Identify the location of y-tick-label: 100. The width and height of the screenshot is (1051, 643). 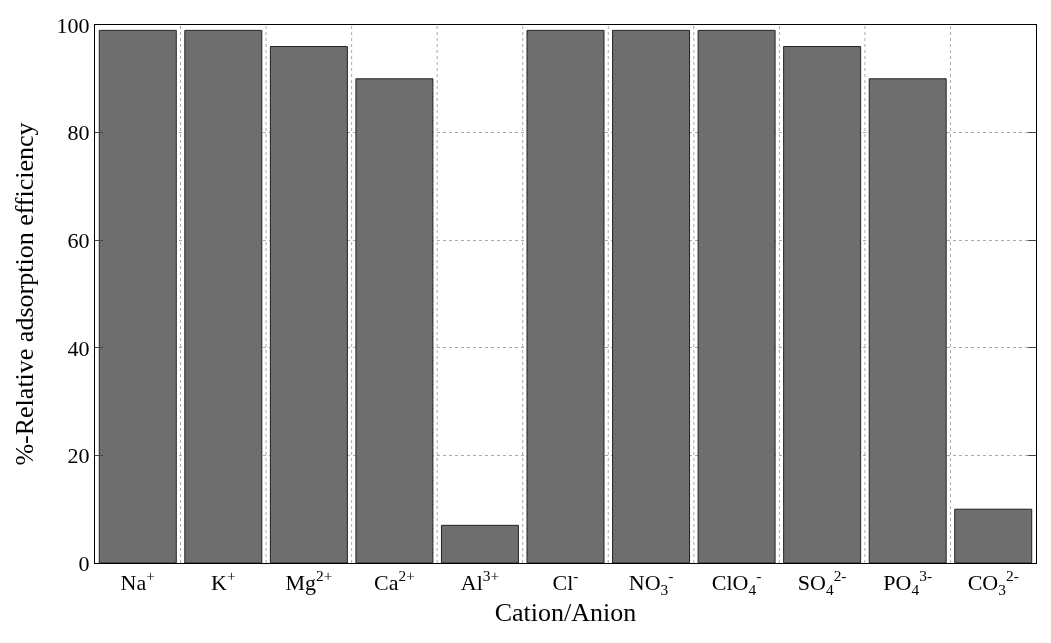
(73, 25).